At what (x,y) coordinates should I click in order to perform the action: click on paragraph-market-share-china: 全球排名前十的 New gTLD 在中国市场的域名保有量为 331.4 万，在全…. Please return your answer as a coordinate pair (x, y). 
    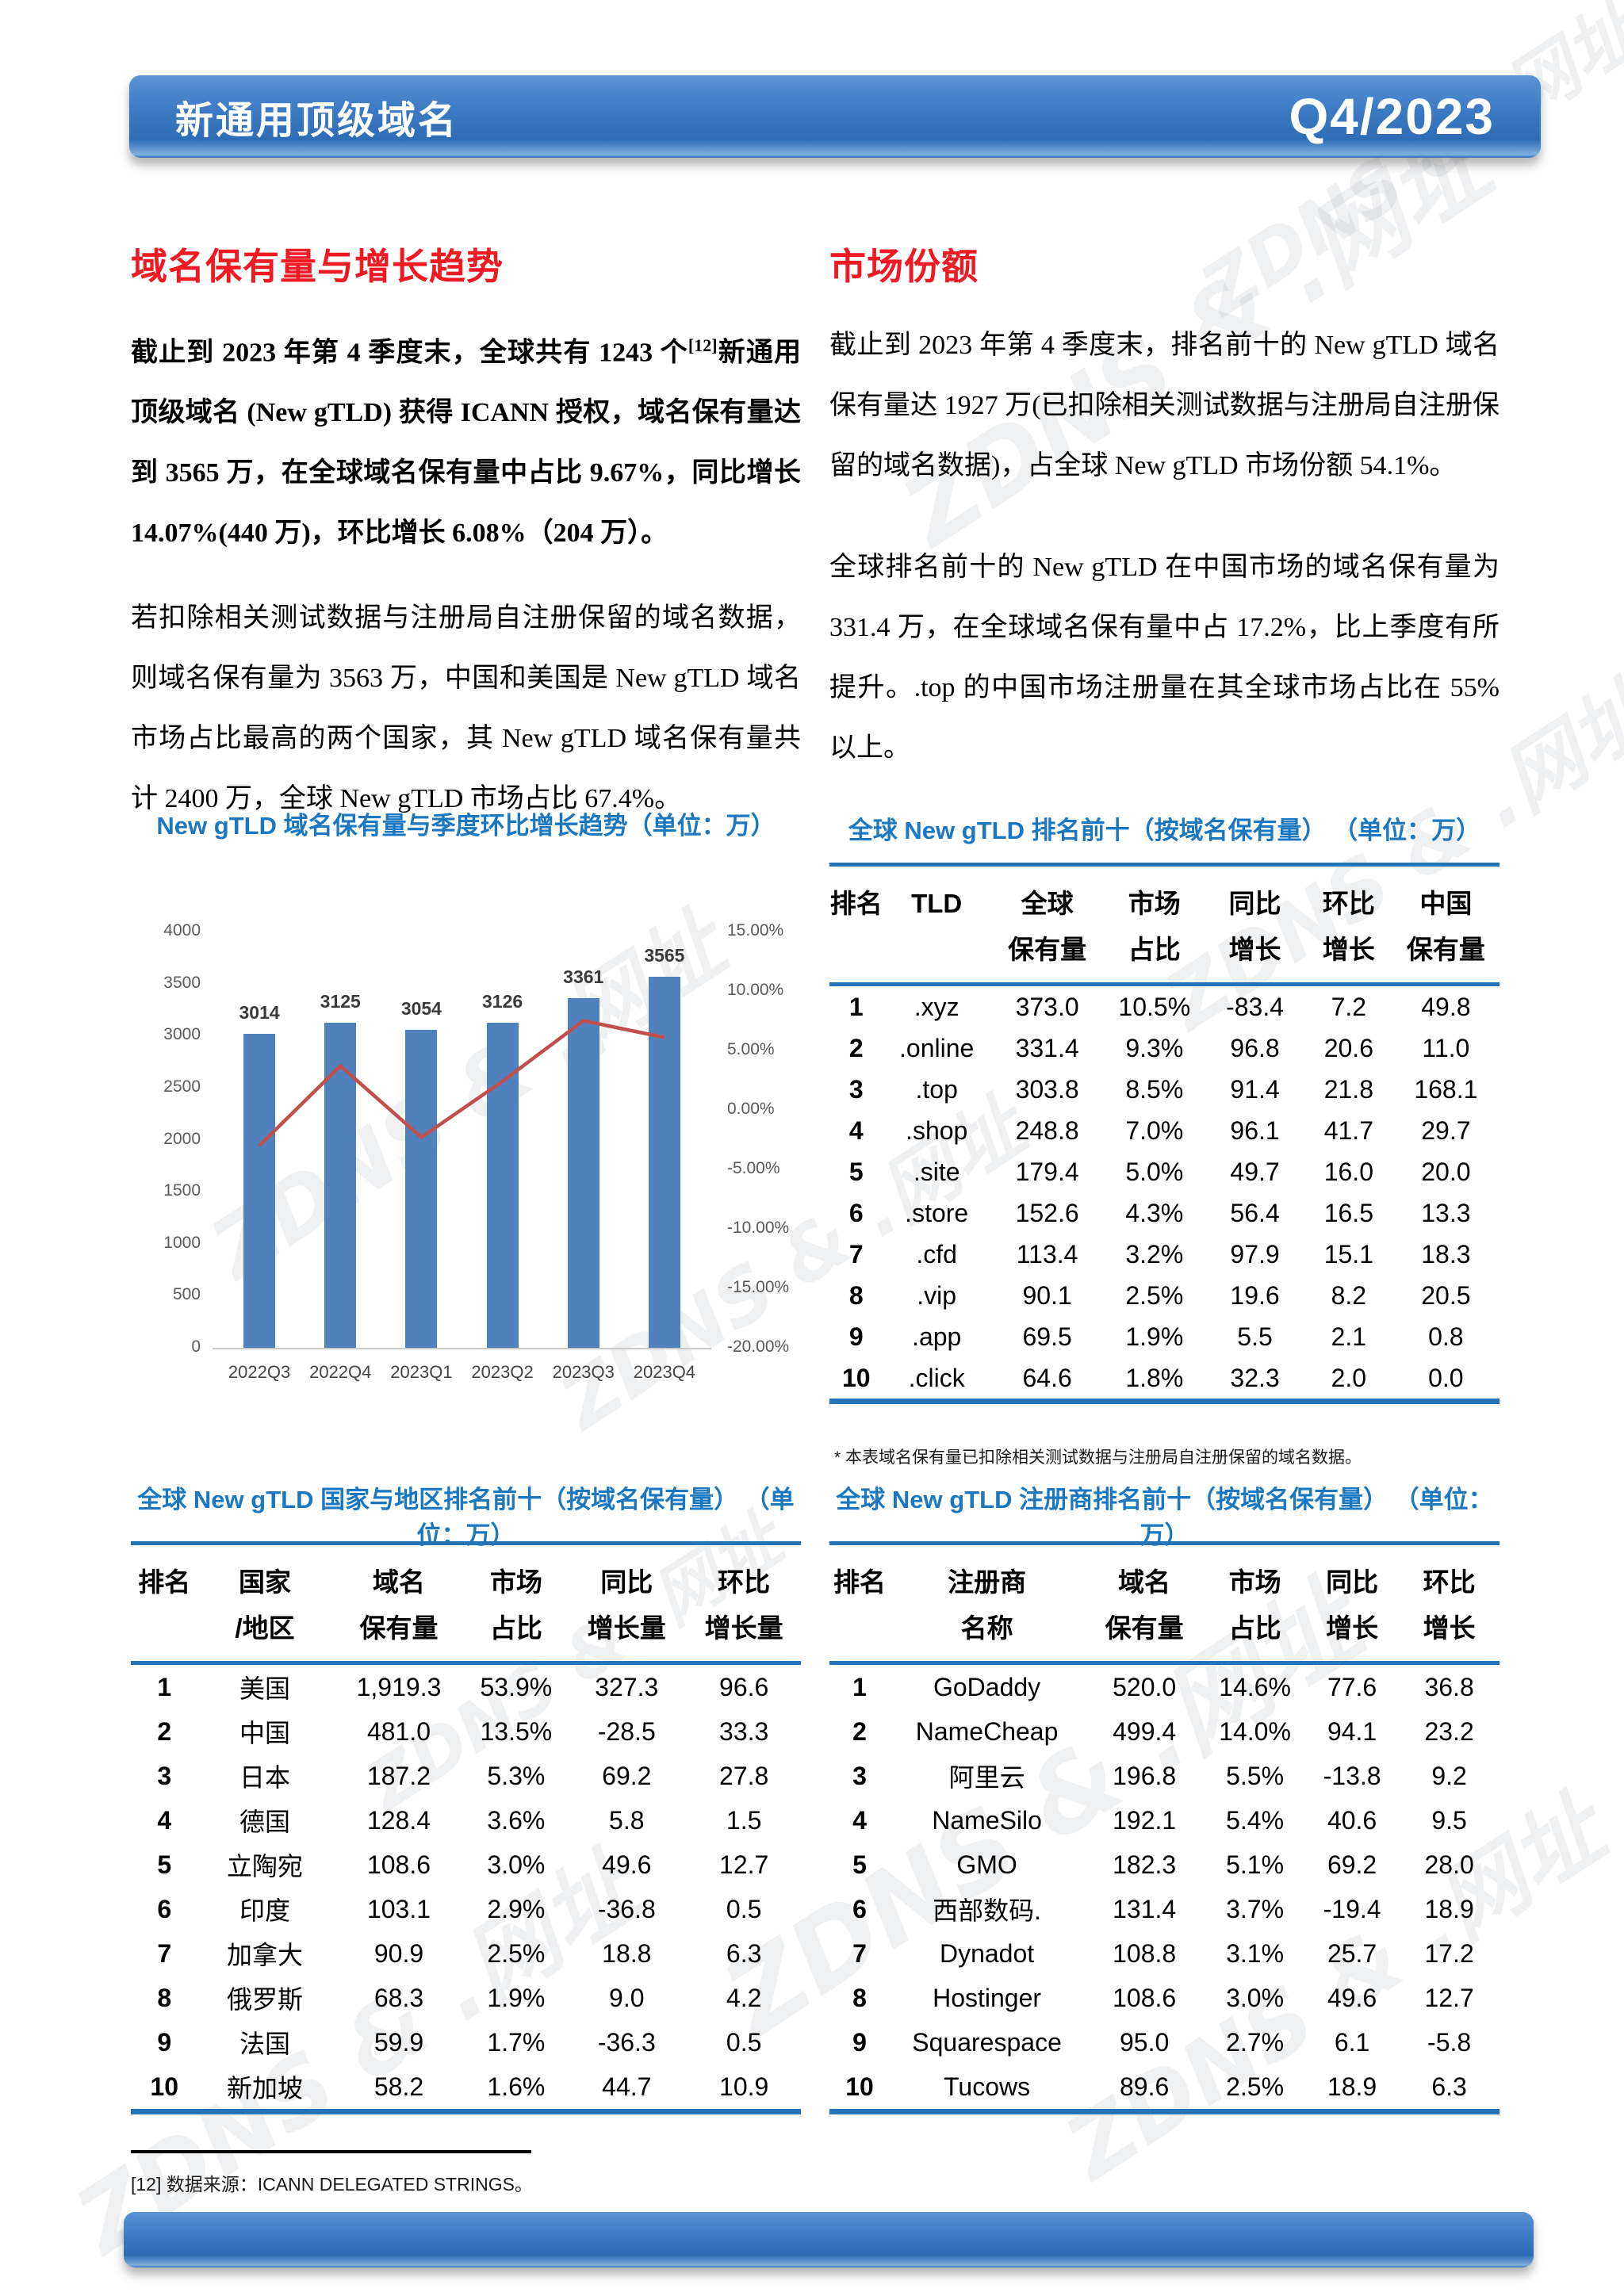
    Looking at the image, I should click on (1164, 658).